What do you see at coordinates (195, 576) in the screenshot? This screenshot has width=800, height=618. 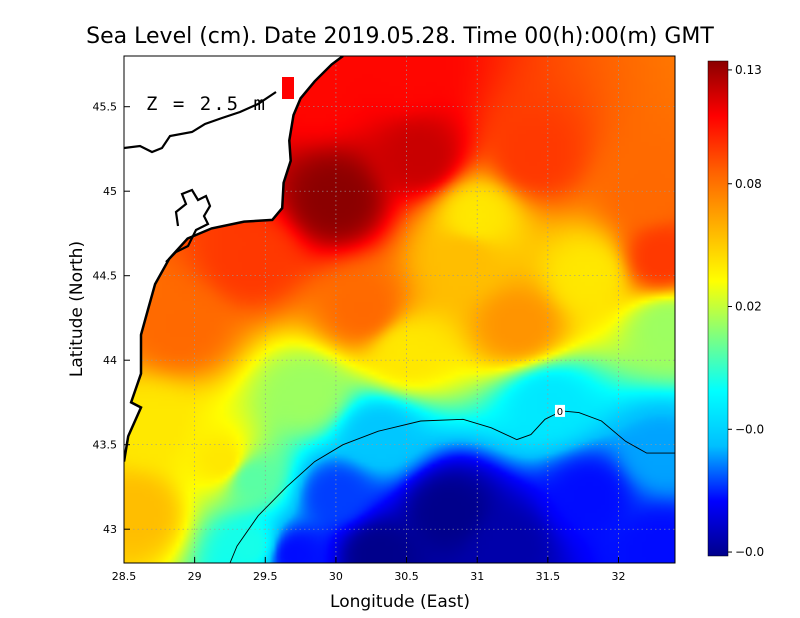 I see `x-tick-label: 29` at bounding box center [195, 576].